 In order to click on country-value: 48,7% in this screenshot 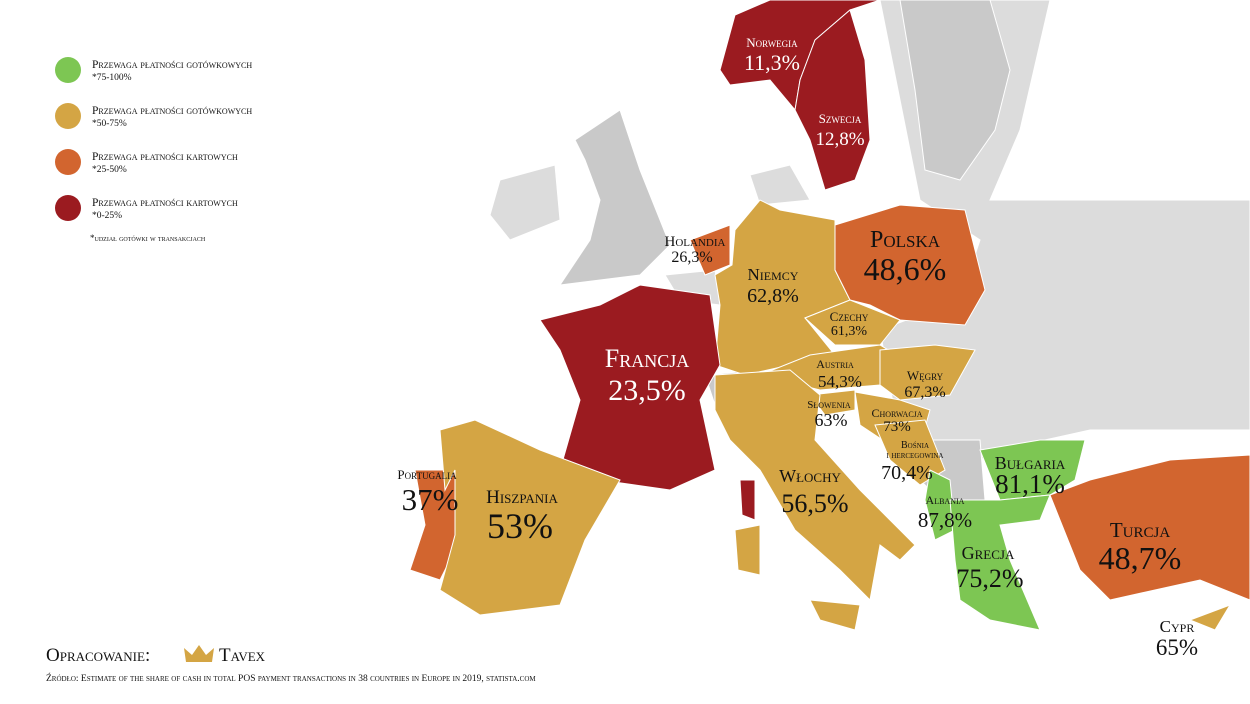, I will do `click(1140, 558)`.